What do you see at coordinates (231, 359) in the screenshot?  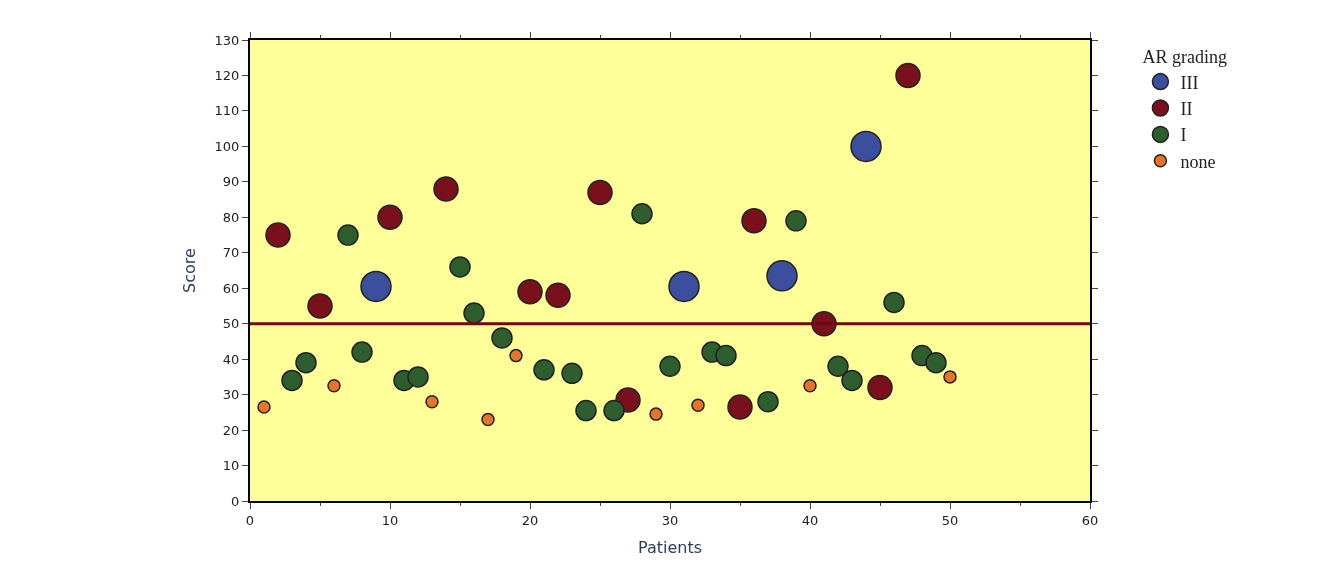 I see `y-tick-label: 40` at bounding box center [231, 359].